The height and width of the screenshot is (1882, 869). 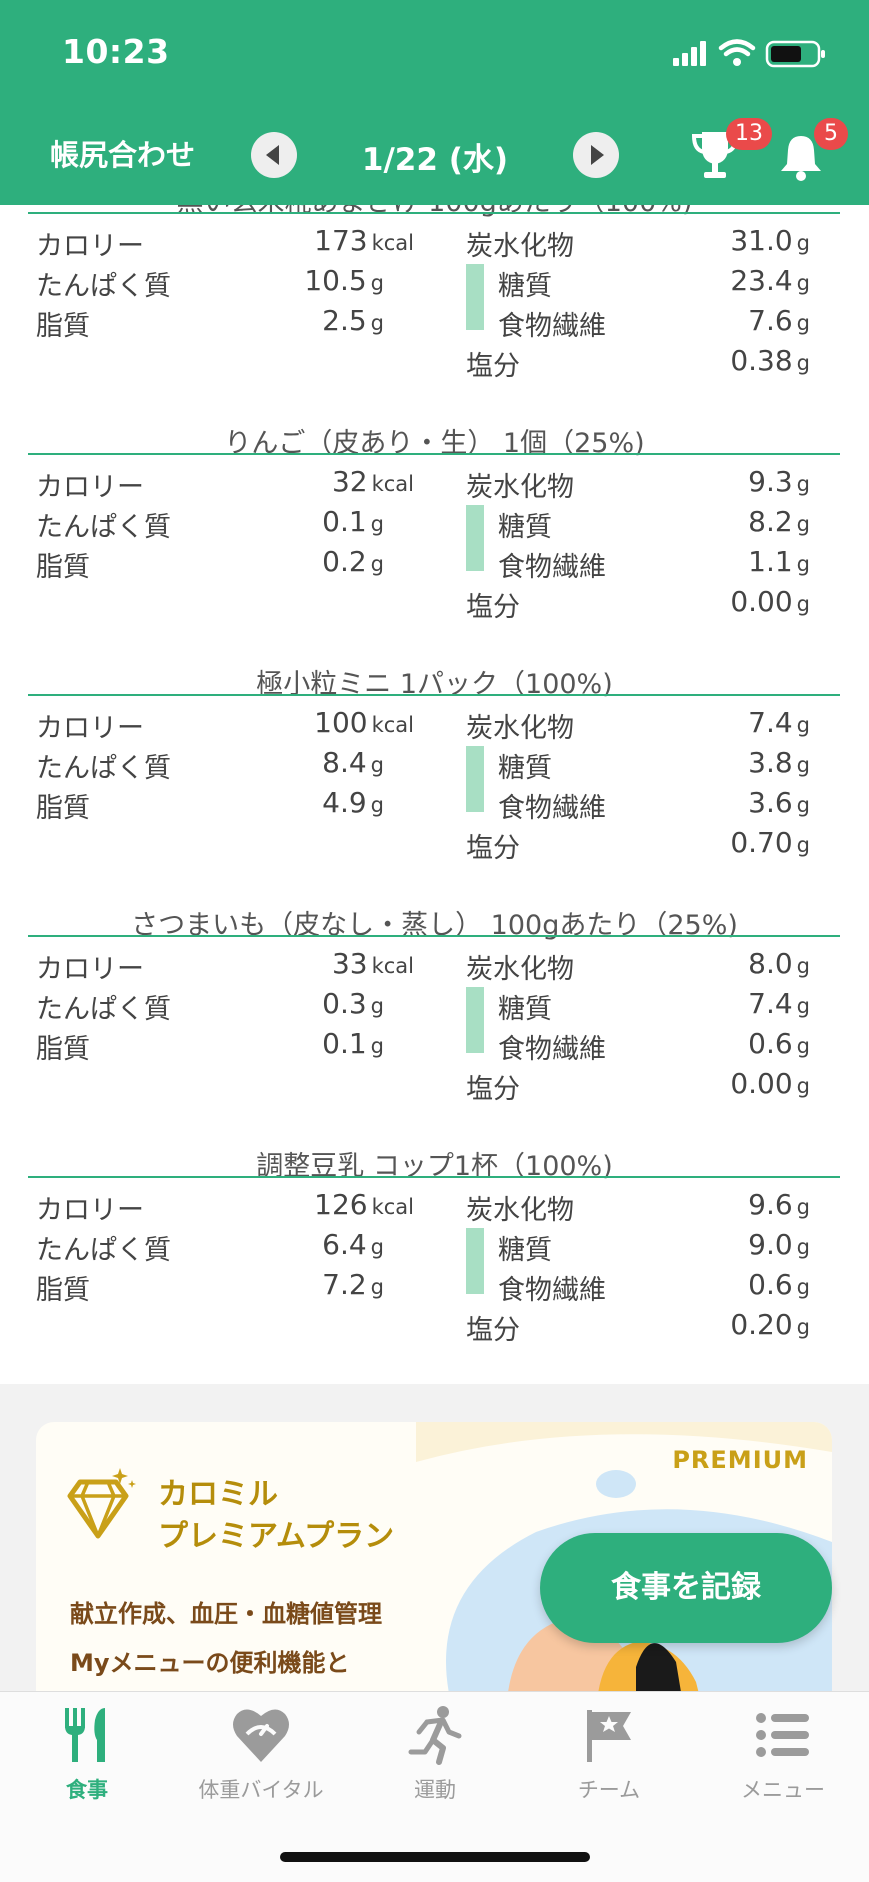 I want to click on signal-wifi-battery-icon, so click(x=749, y=53).